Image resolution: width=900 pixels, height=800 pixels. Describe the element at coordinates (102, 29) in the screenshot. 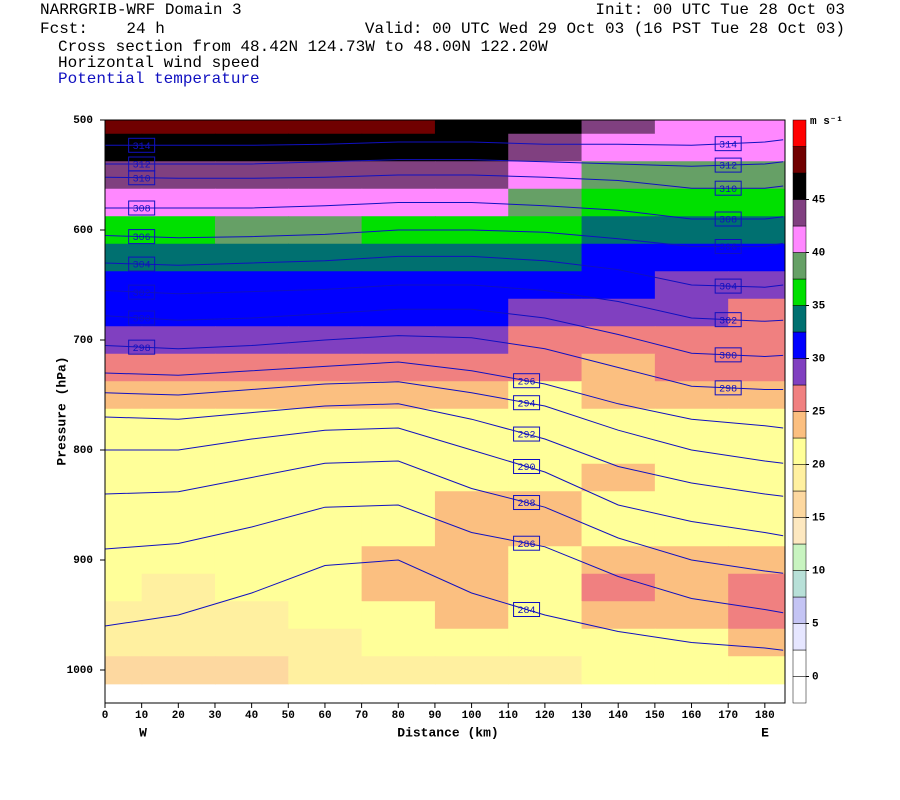

I see `forecast-hour: Fcst: 24 h` at that location.